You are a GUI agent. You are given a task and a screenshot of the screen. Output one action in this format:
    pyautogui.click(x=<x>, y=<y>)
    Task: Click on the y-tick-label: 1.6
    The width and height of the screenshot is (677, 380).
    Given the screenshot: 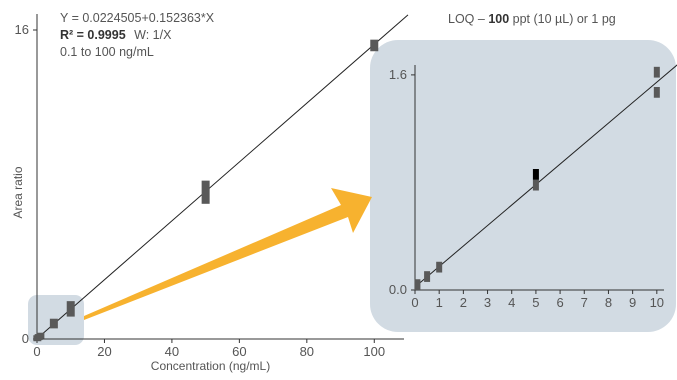 What is the action you would take?
    pyautogui.click(x=398, y=74)
    